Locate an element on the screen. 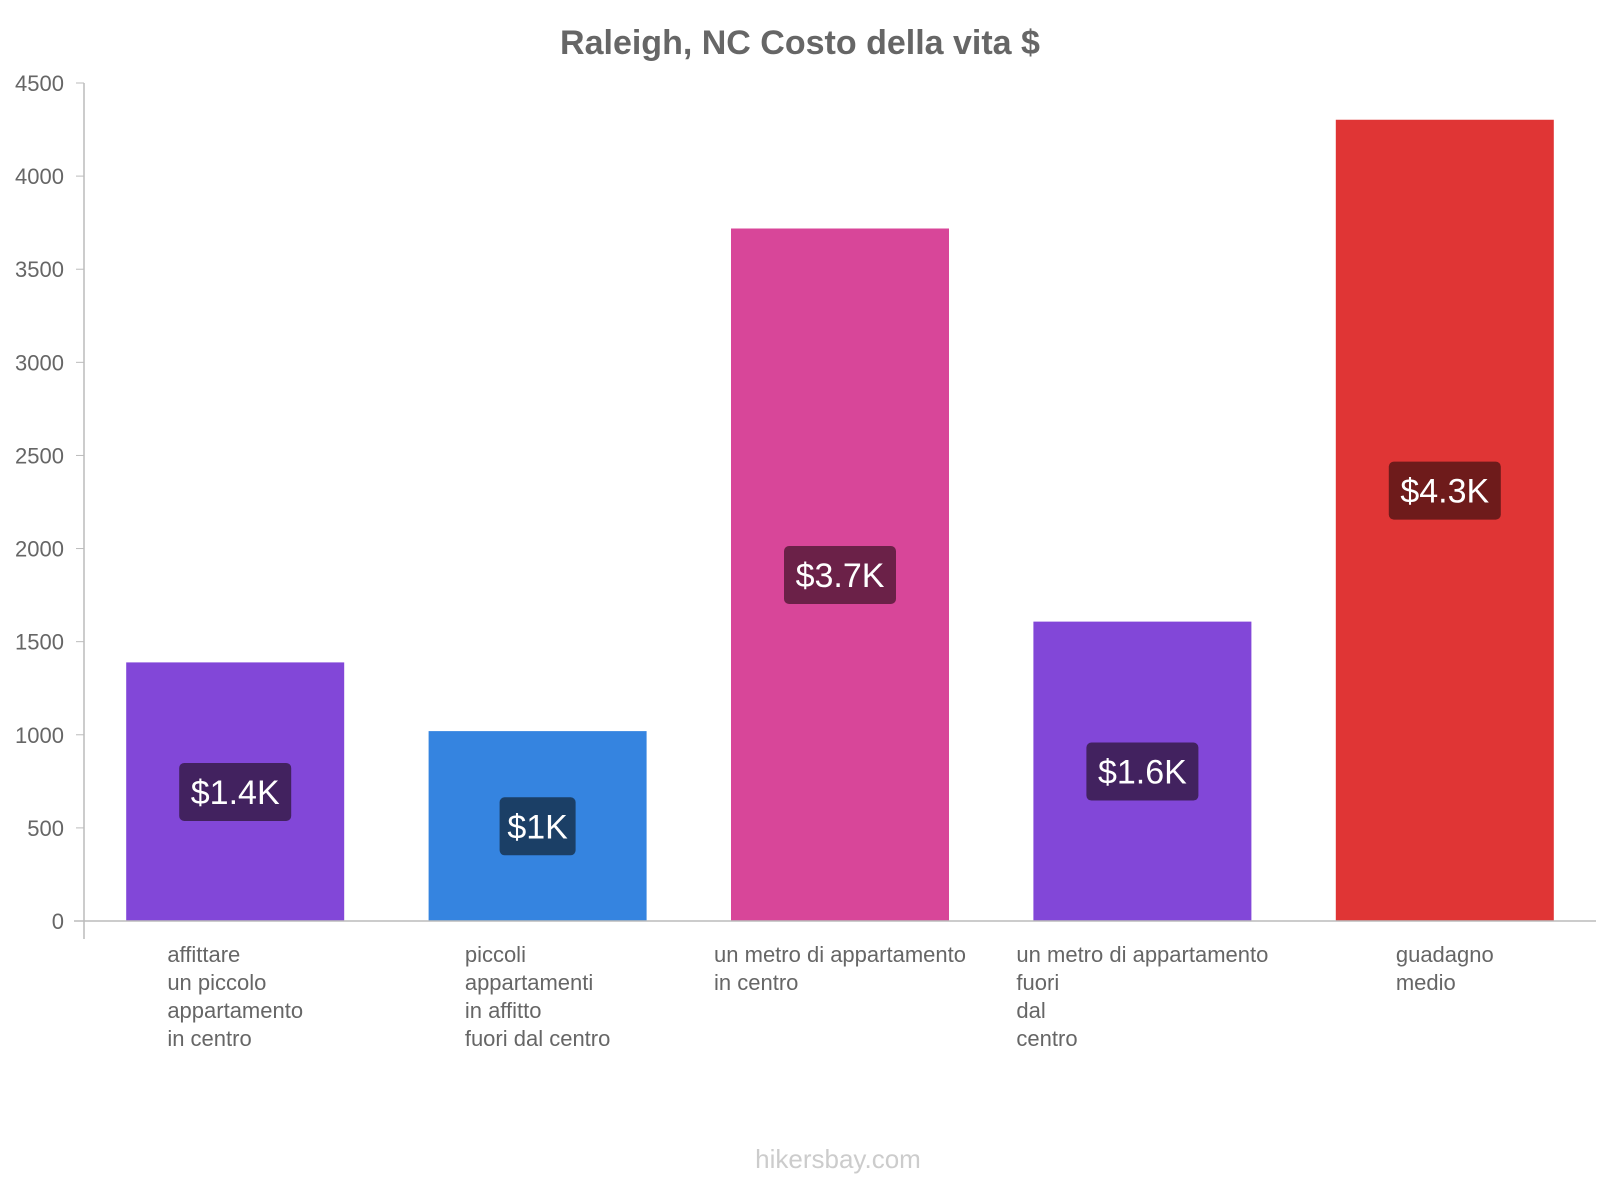  category-label: medio is located at coordinates (1426, 982).